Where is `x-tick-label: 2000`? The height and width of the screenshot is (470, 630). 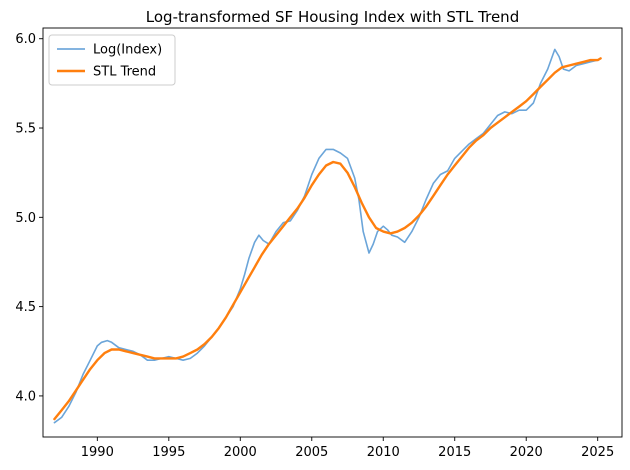 x-tick-label: 2000 is located at coordinates (240, 452).